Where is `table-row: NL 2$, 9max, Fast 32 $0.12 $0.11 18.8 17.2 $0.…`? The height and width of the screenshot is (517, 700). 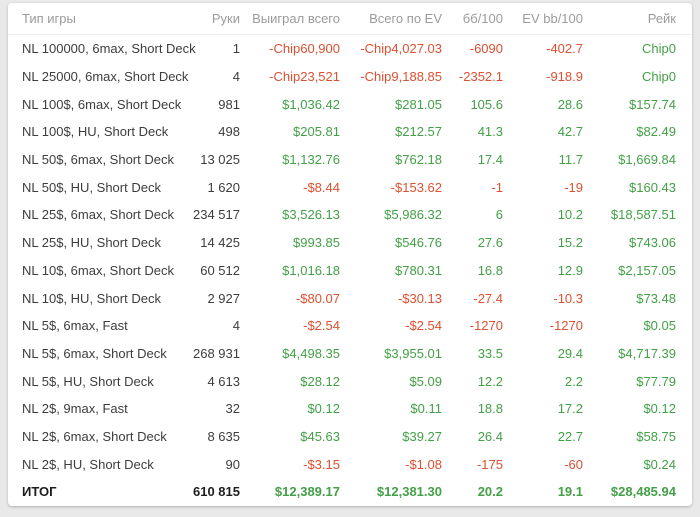 table-row: NL 2$, 9max, Fast 32 $0.12 $0.11 18.8 17.2 $0.… is located at coordinates (350, 409).